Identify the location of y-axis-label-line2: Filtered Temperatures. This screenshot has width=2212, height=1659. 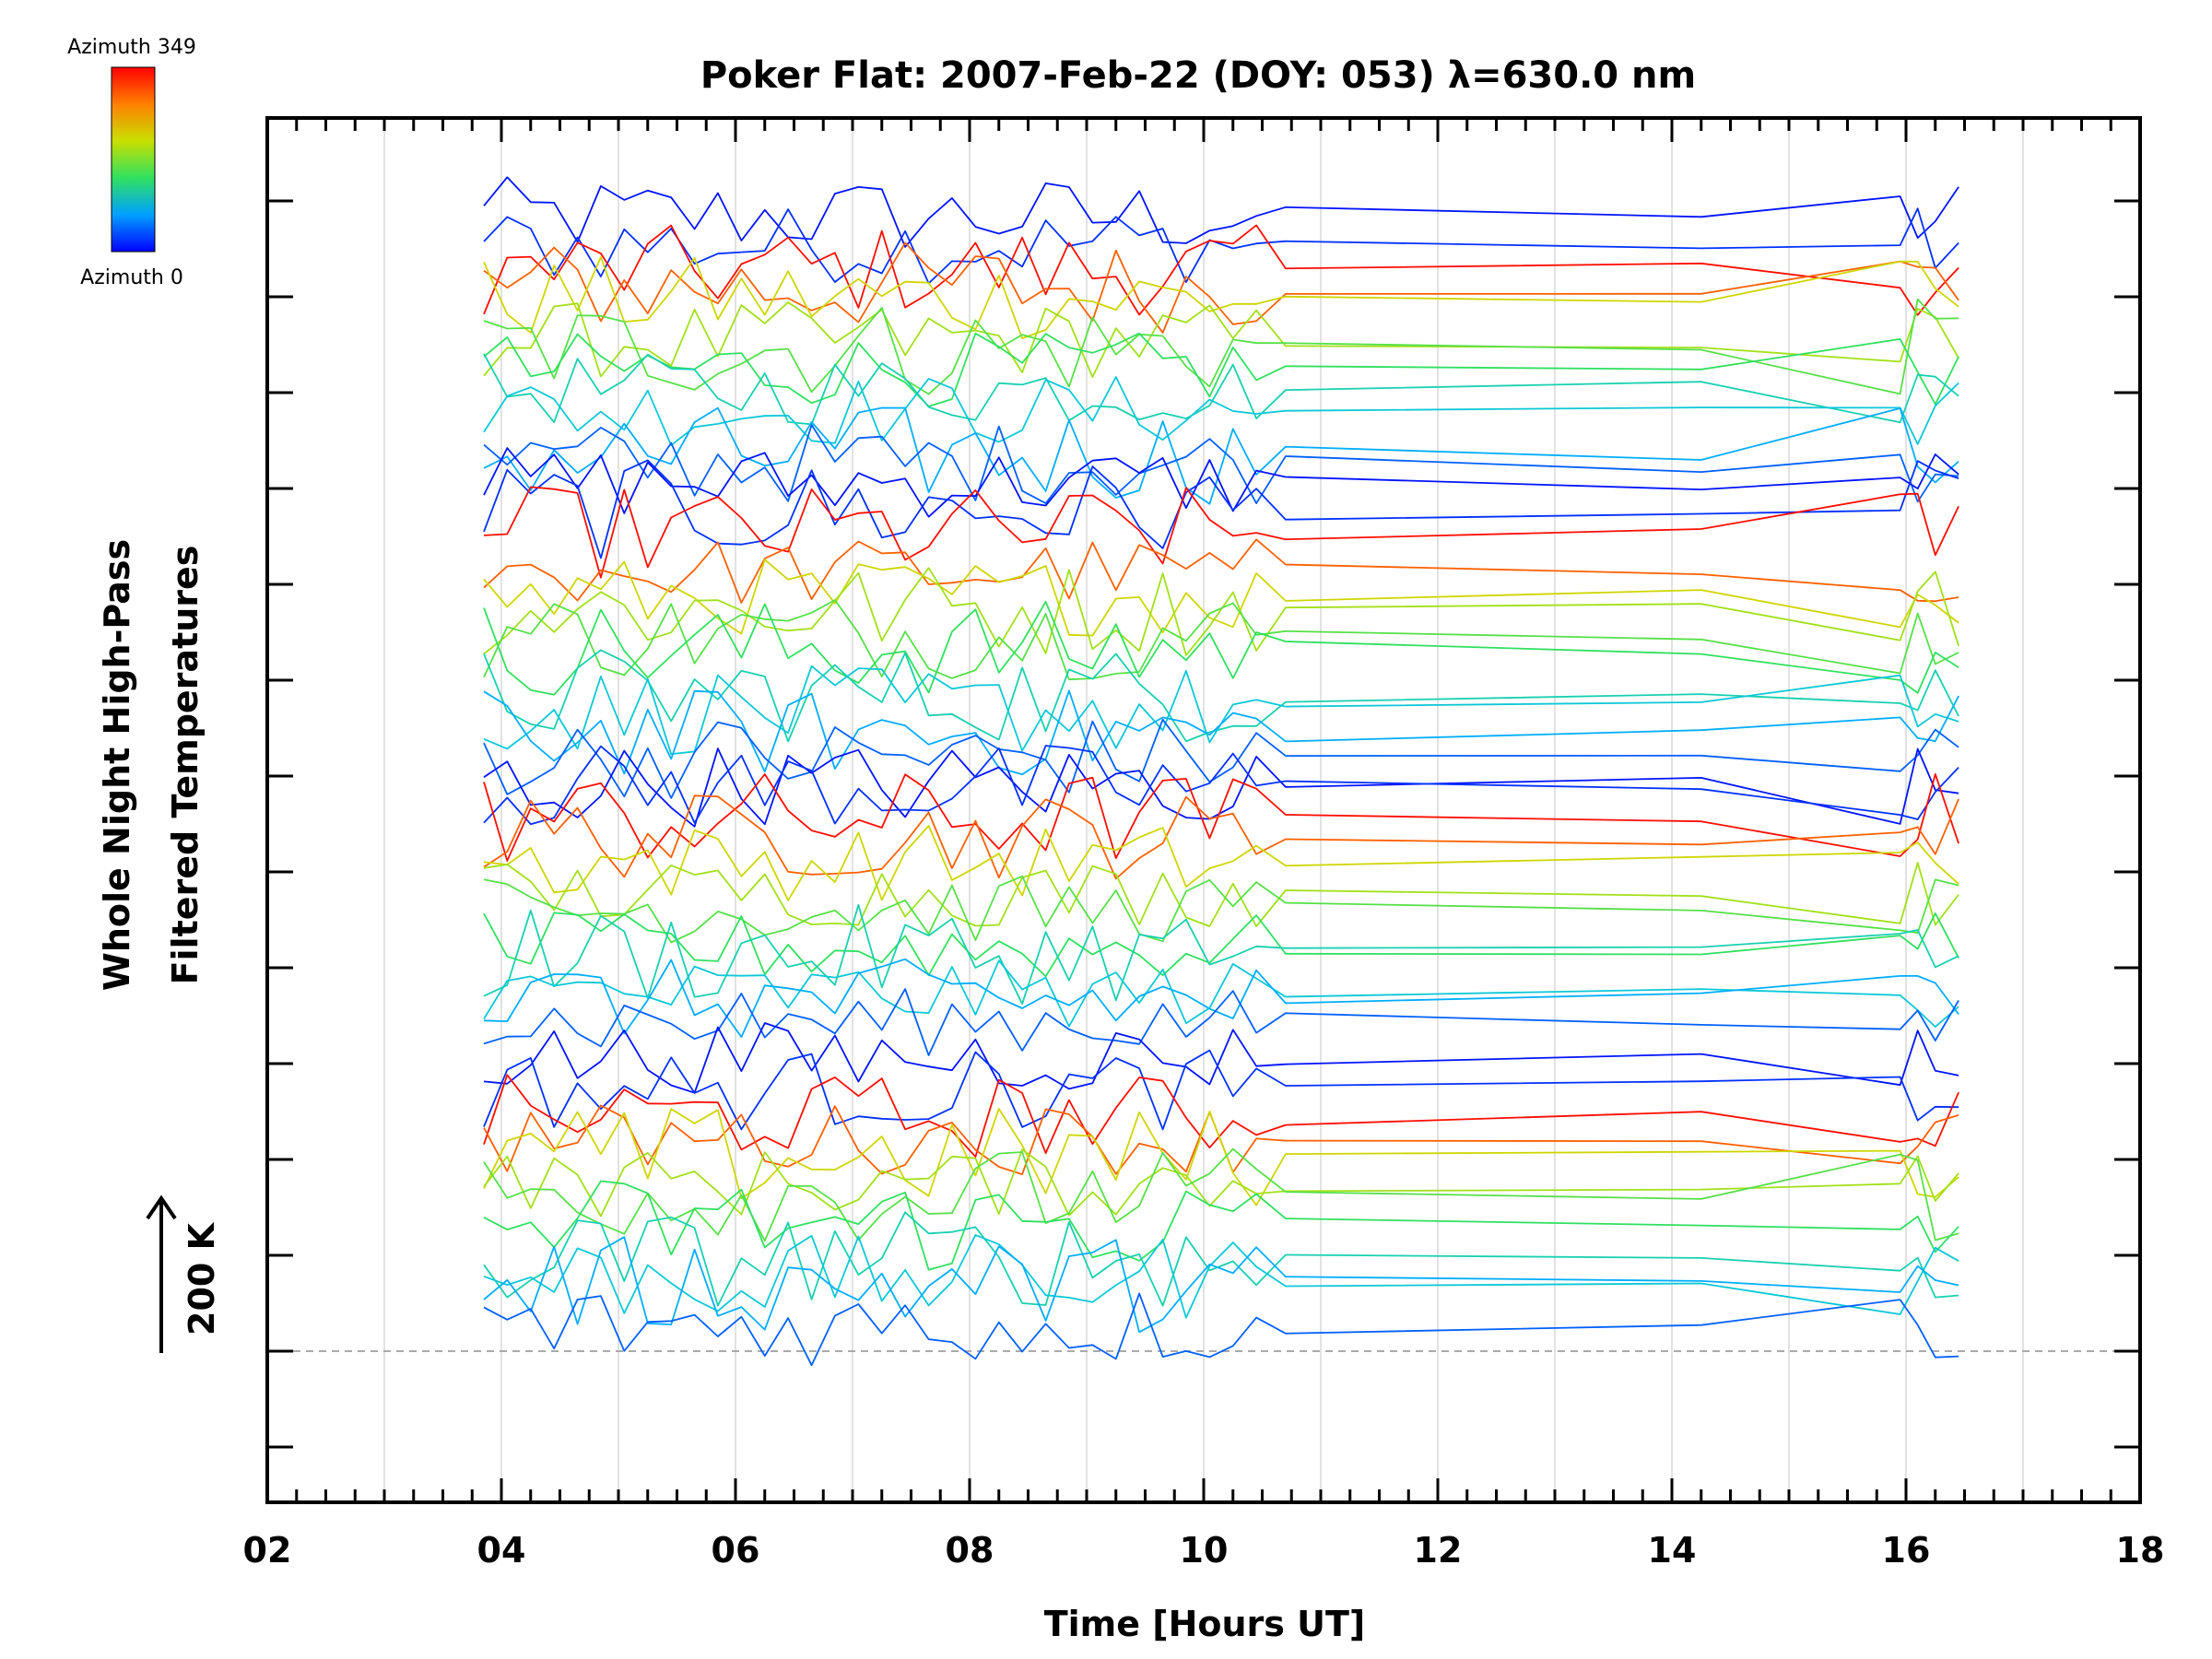
(185, 765).